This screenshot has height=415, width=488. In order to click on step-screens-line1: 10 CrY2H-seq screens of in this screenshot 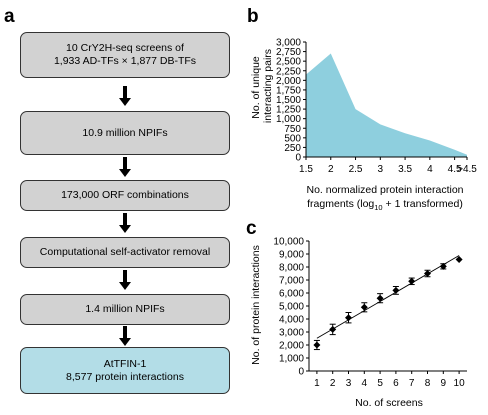, I will do `click(125, 48)`.